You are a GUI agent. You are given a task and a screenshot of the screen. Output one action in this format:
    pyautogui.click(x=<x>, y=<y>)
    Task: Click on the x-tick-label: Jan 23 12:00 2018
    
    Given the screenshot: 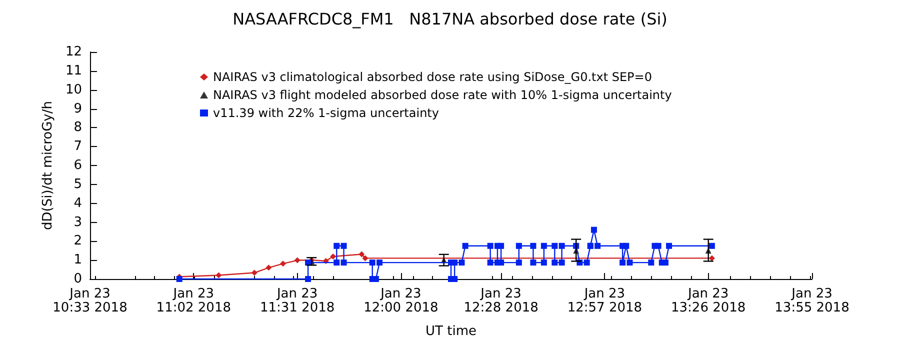 What is the action you would take?
    pyautogui.click(x=401, y=301)
    